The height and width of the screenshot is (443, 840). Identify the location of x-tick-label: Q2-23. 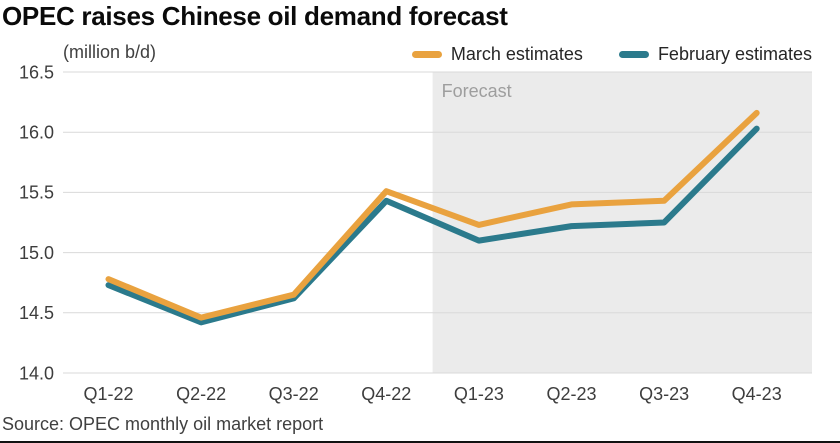
(571, 394).